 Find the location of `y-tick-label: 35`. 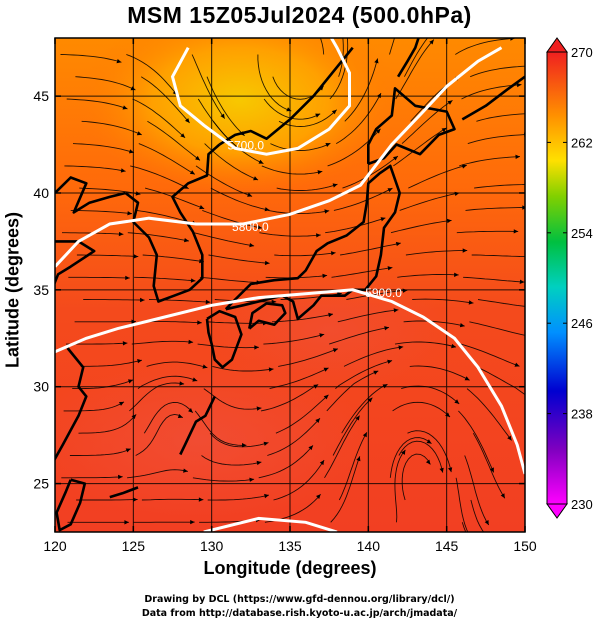

y-tick-label: 35 is located at coordinates (41, 290).